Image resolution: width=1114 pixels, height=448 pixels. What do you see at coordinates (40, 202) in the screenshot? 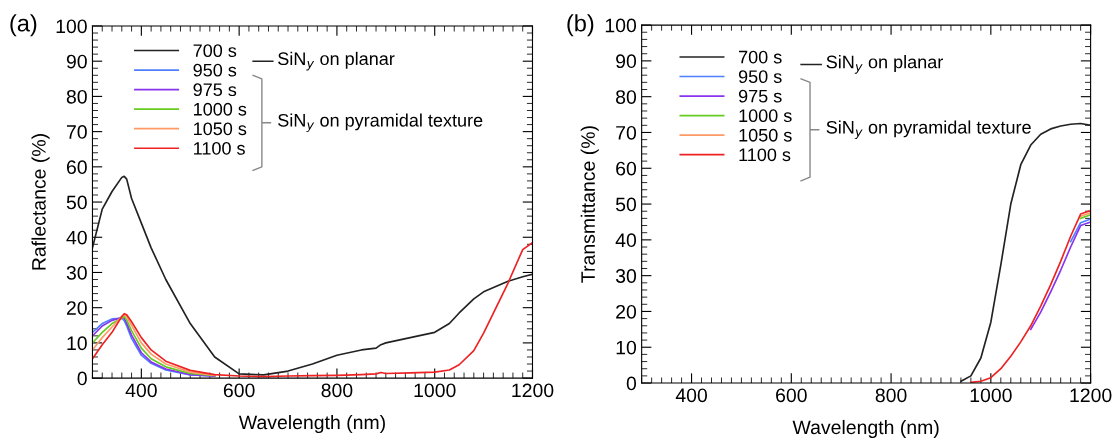
I see `y-axis-title: Raflectance (%)` at bounding box center [40, 202].